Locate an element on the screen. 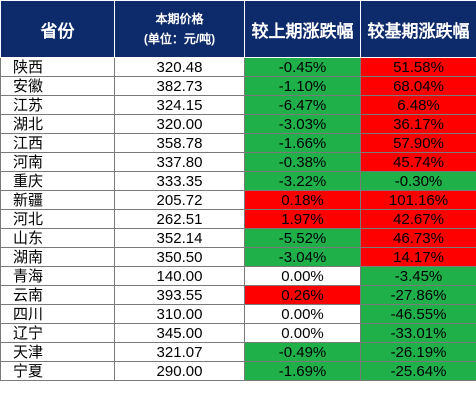 The height and width of the screenshot is (411, 476). price-cell: 352.14 is located at coordinates (179, 238).